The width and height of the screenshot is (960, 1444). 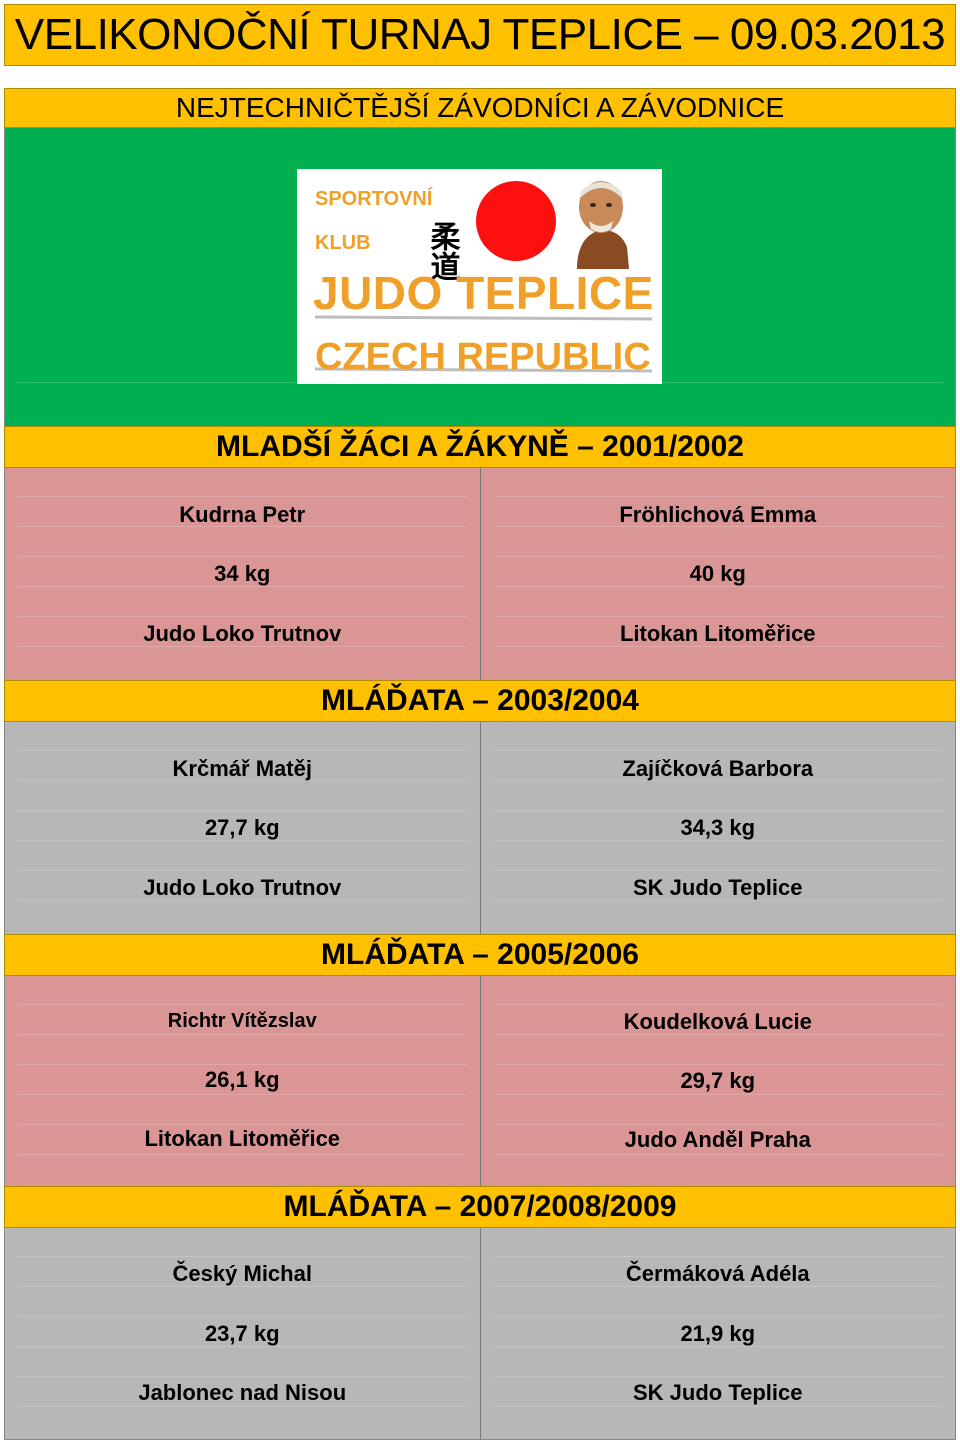 What do you see at coordinates (242, 1274) in the screenshot?
I see `competitor-name: Český Michal` at bounding box center [242, 1274].